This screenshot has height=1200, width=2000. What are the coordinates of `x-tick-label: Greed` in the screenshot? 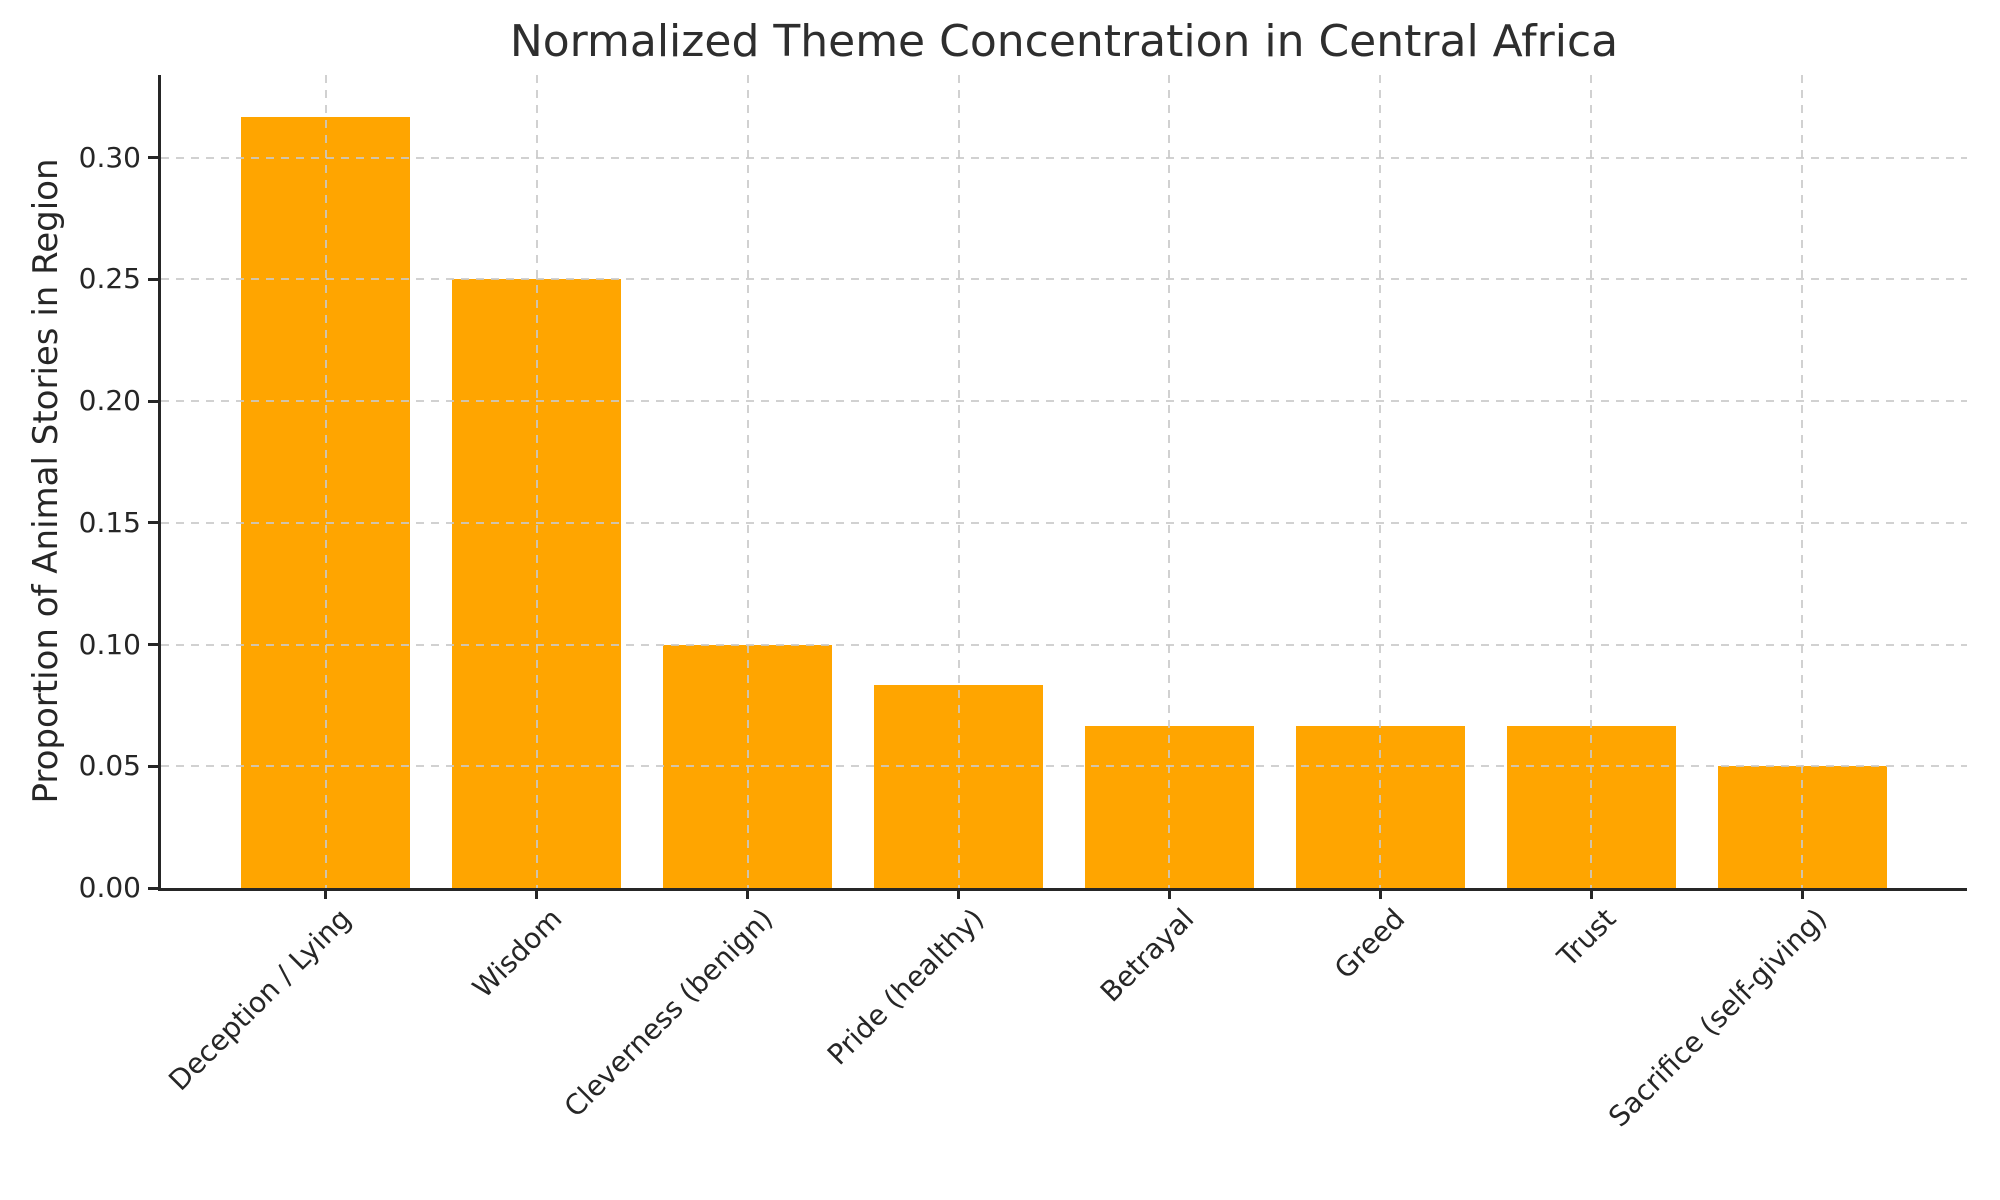 It's located at (1370, 944).